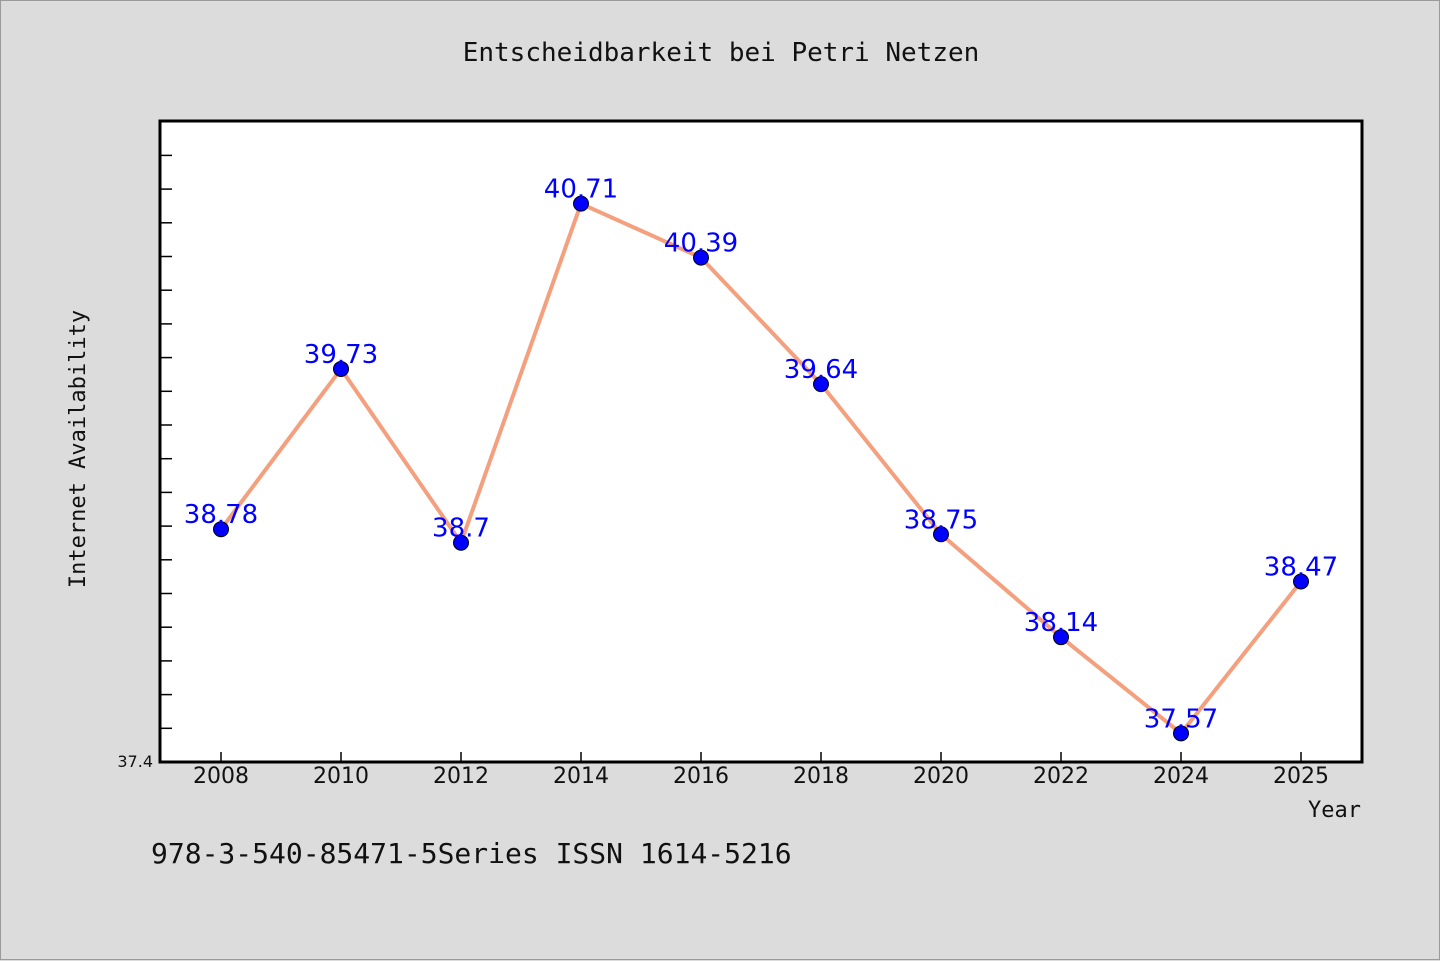 The image size is (1440, 961). Describe the element at coordinates (701, 776) in the screenshot. I see `x-tick-label-2016: 2016` at that location.